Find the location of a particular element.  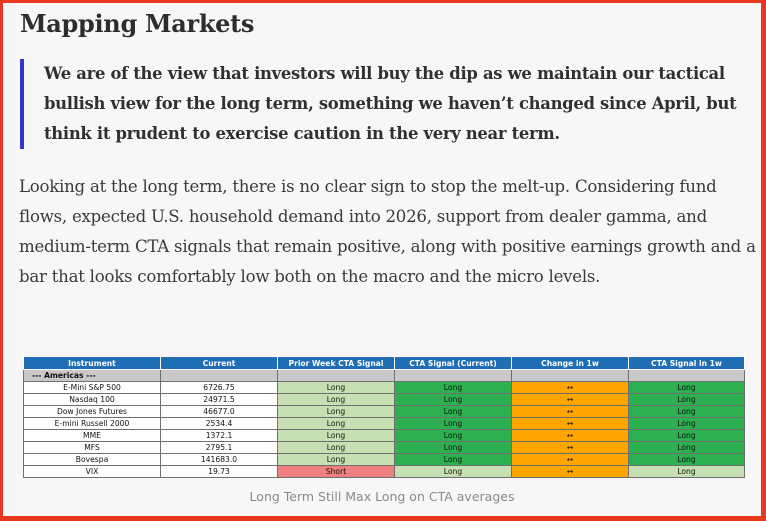

instrument-cell: E-Mini S&P 500 is located at coordinates (92, 387).